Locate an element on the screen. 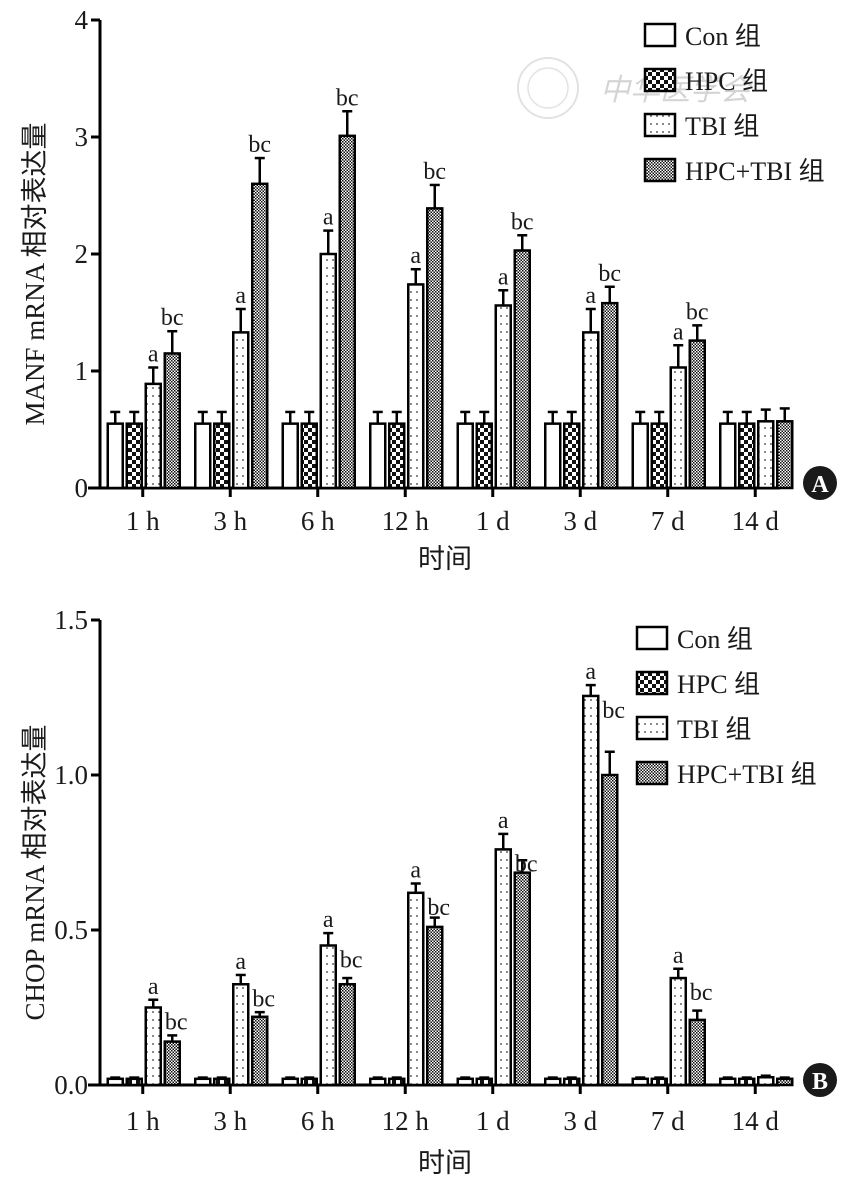  panel-a-x-axis-title: 时间 is located at coordinates (445, 559).